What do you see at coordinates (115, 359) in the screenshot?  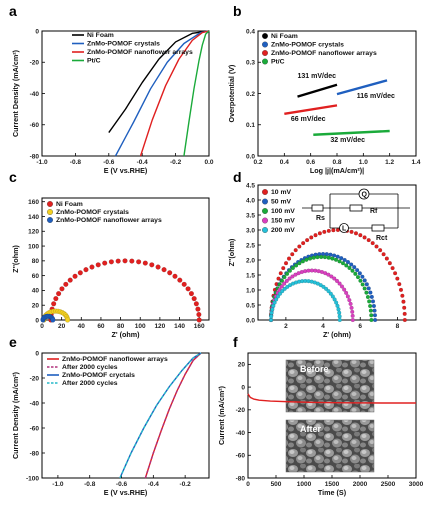 I see `legend-entry: ZnMo-POMOF nanoflower arrays` at bounding box center [115, 359].